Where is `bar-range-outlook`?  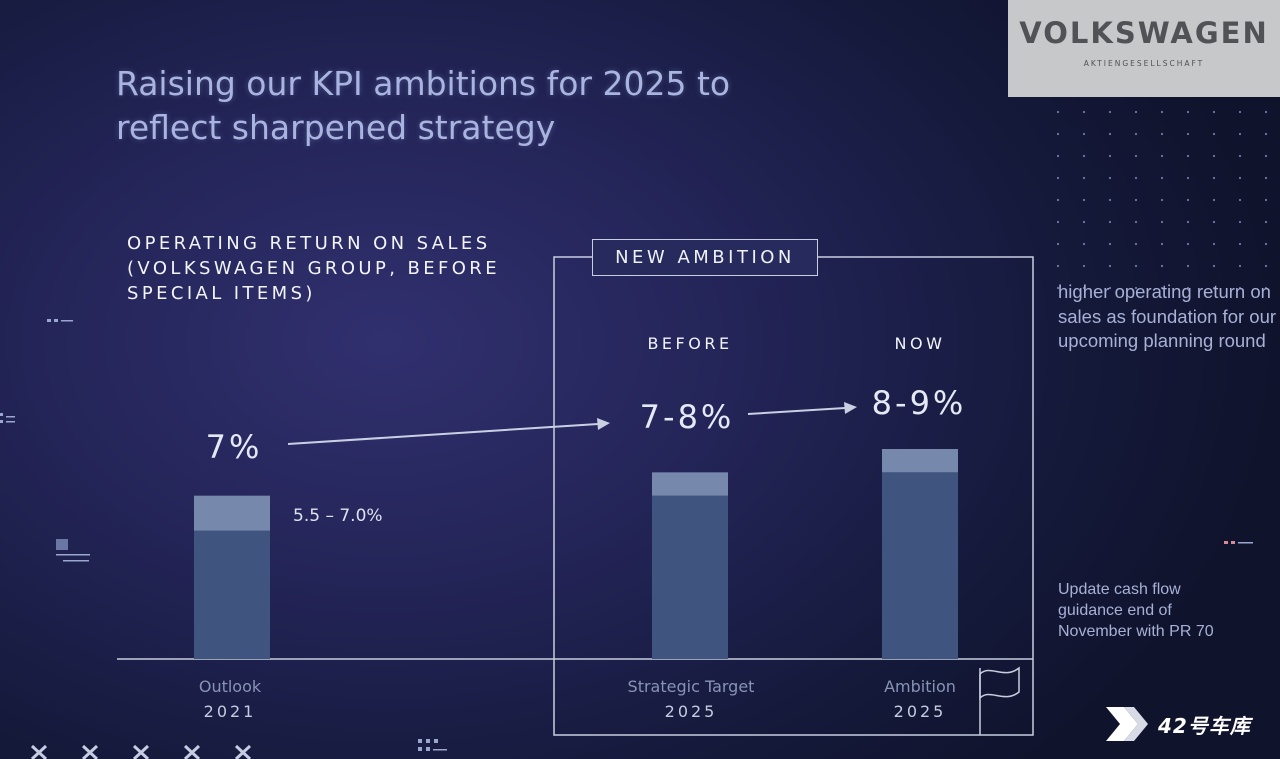 bar-range-outlook is located at coordinates (232, 513).